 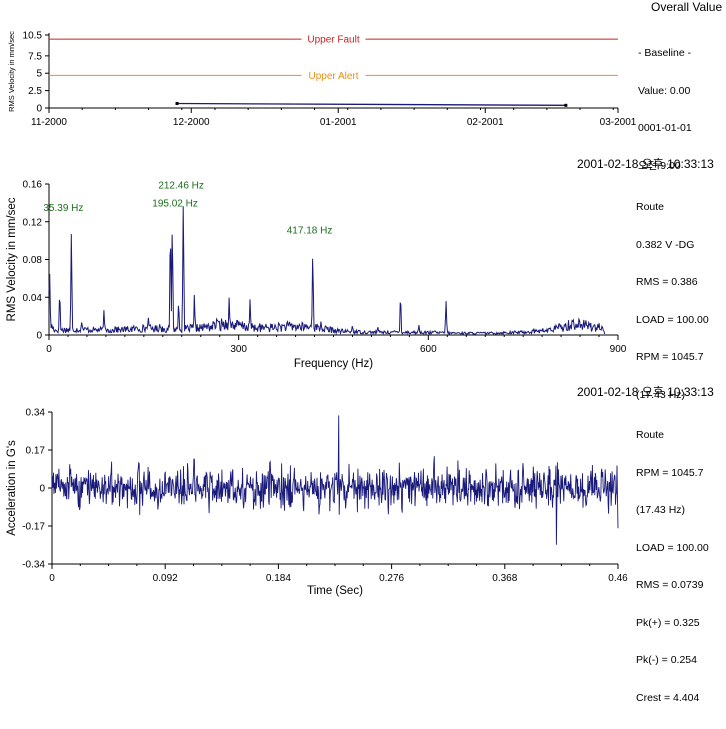 What do you see at coordinates (327, 271) in the screenshot?
I see `spectrum-trace` at bounding box center [327, 271].